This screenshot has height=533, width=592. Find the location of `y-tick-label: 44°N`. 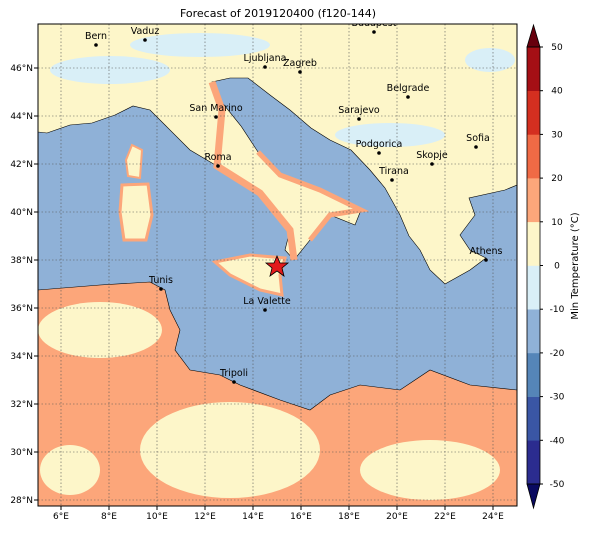

y-tick-label: 44°N is located at coordinates (21, 117).